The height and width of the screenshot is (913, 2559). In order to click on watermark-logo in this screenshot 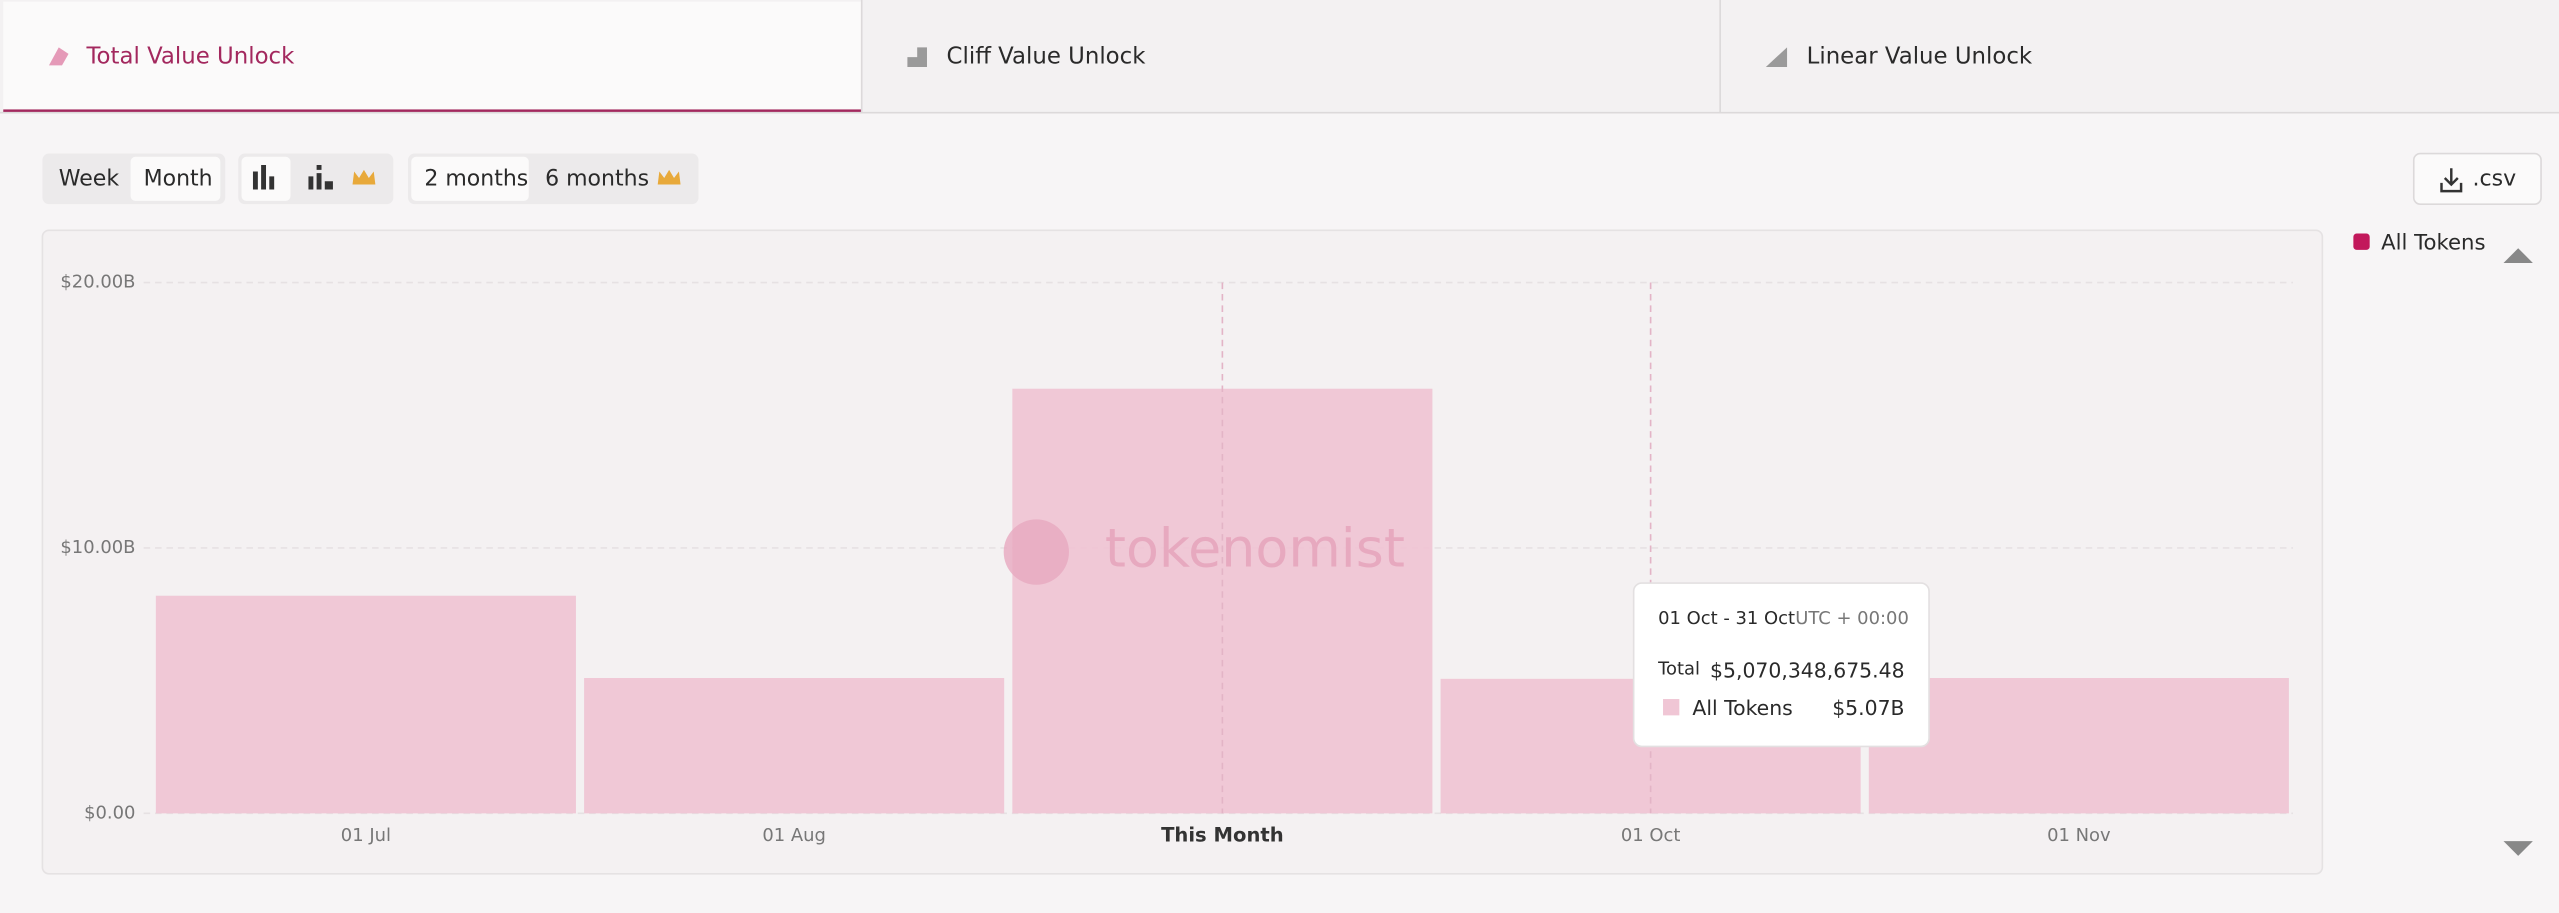, I will do `click(1036, 552)`.